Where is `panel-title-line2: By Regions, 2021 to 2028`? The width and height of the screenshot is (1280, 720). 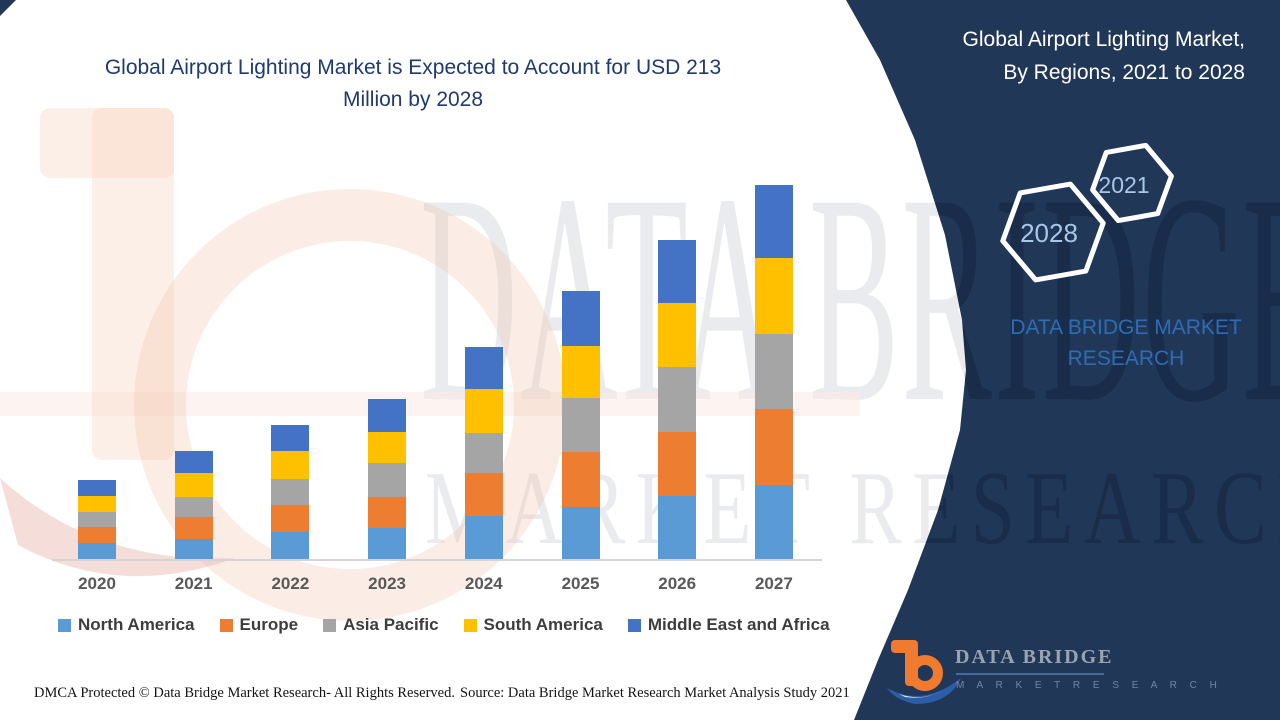 panel-title-line2: By Regions, 2021 to 2028 is located at coordinates (1124, 72).